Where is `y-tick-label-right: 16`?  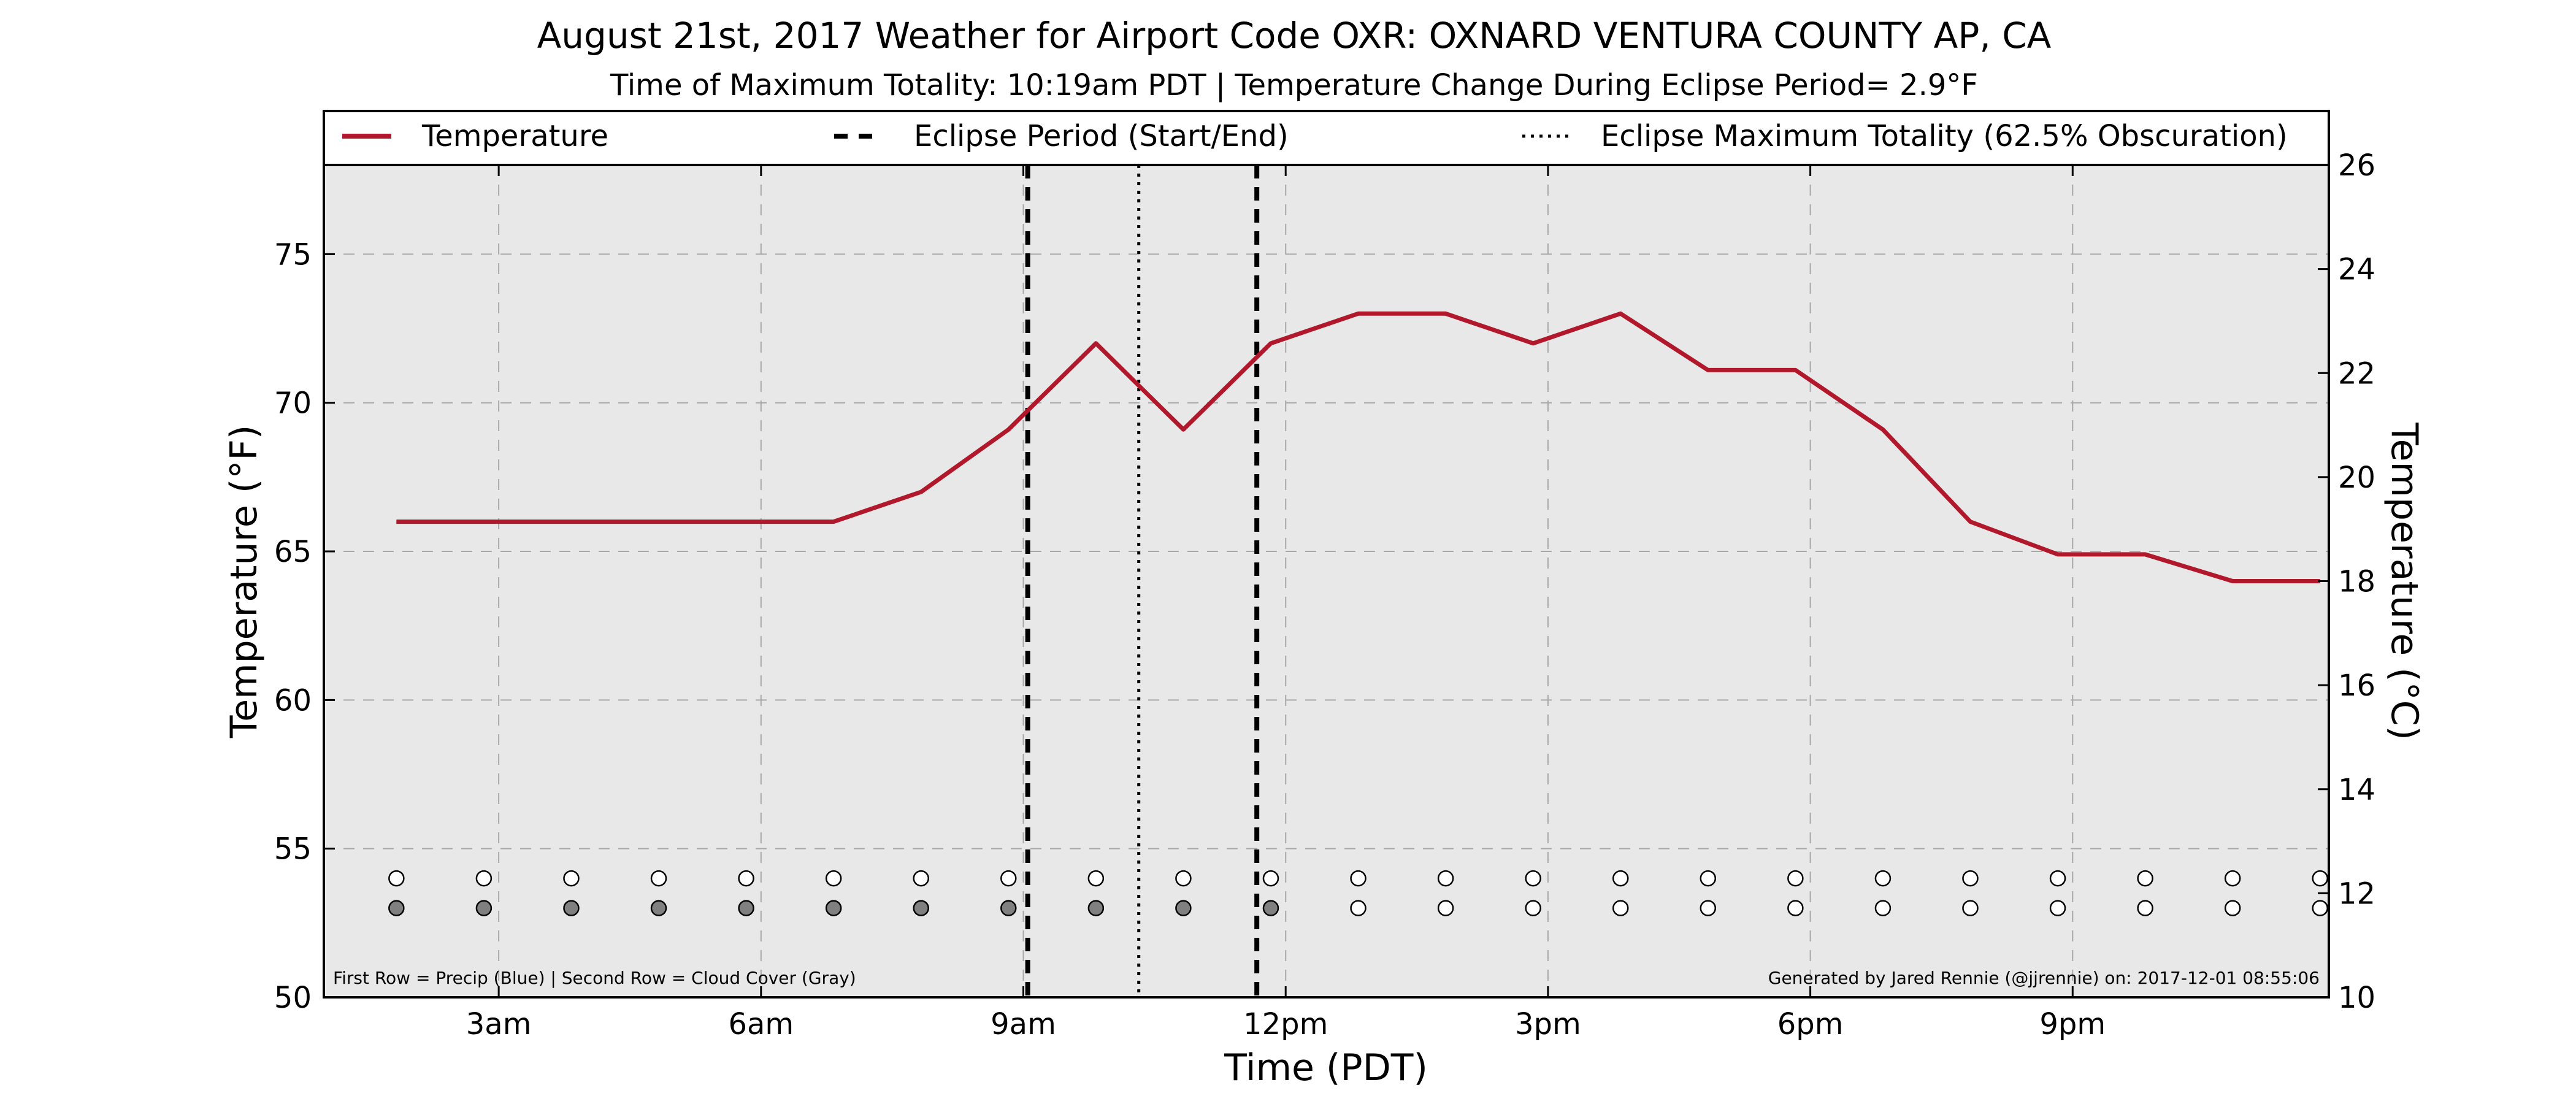
y-tick-label-right: 16 is located at coordinates (2356, 686).